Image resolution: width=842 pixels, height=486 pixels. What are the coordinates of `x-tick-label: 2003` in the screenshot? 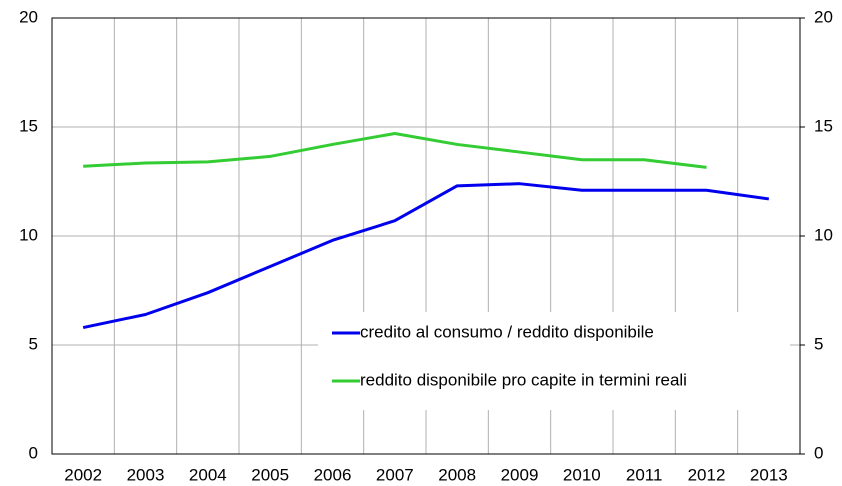 It's located at (146, 474).